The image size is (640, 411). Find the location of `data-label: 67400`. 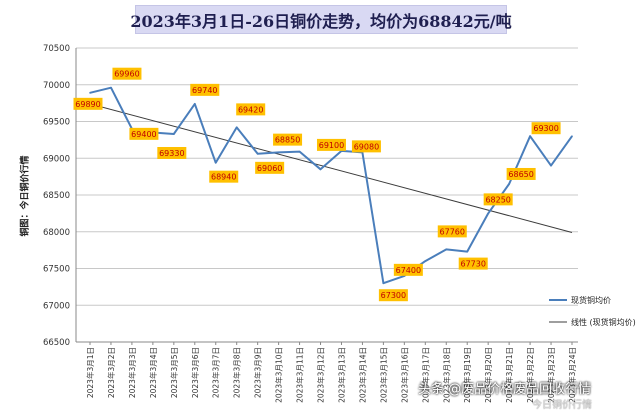

data-label: 67400 is located at coordinates (408, 269).